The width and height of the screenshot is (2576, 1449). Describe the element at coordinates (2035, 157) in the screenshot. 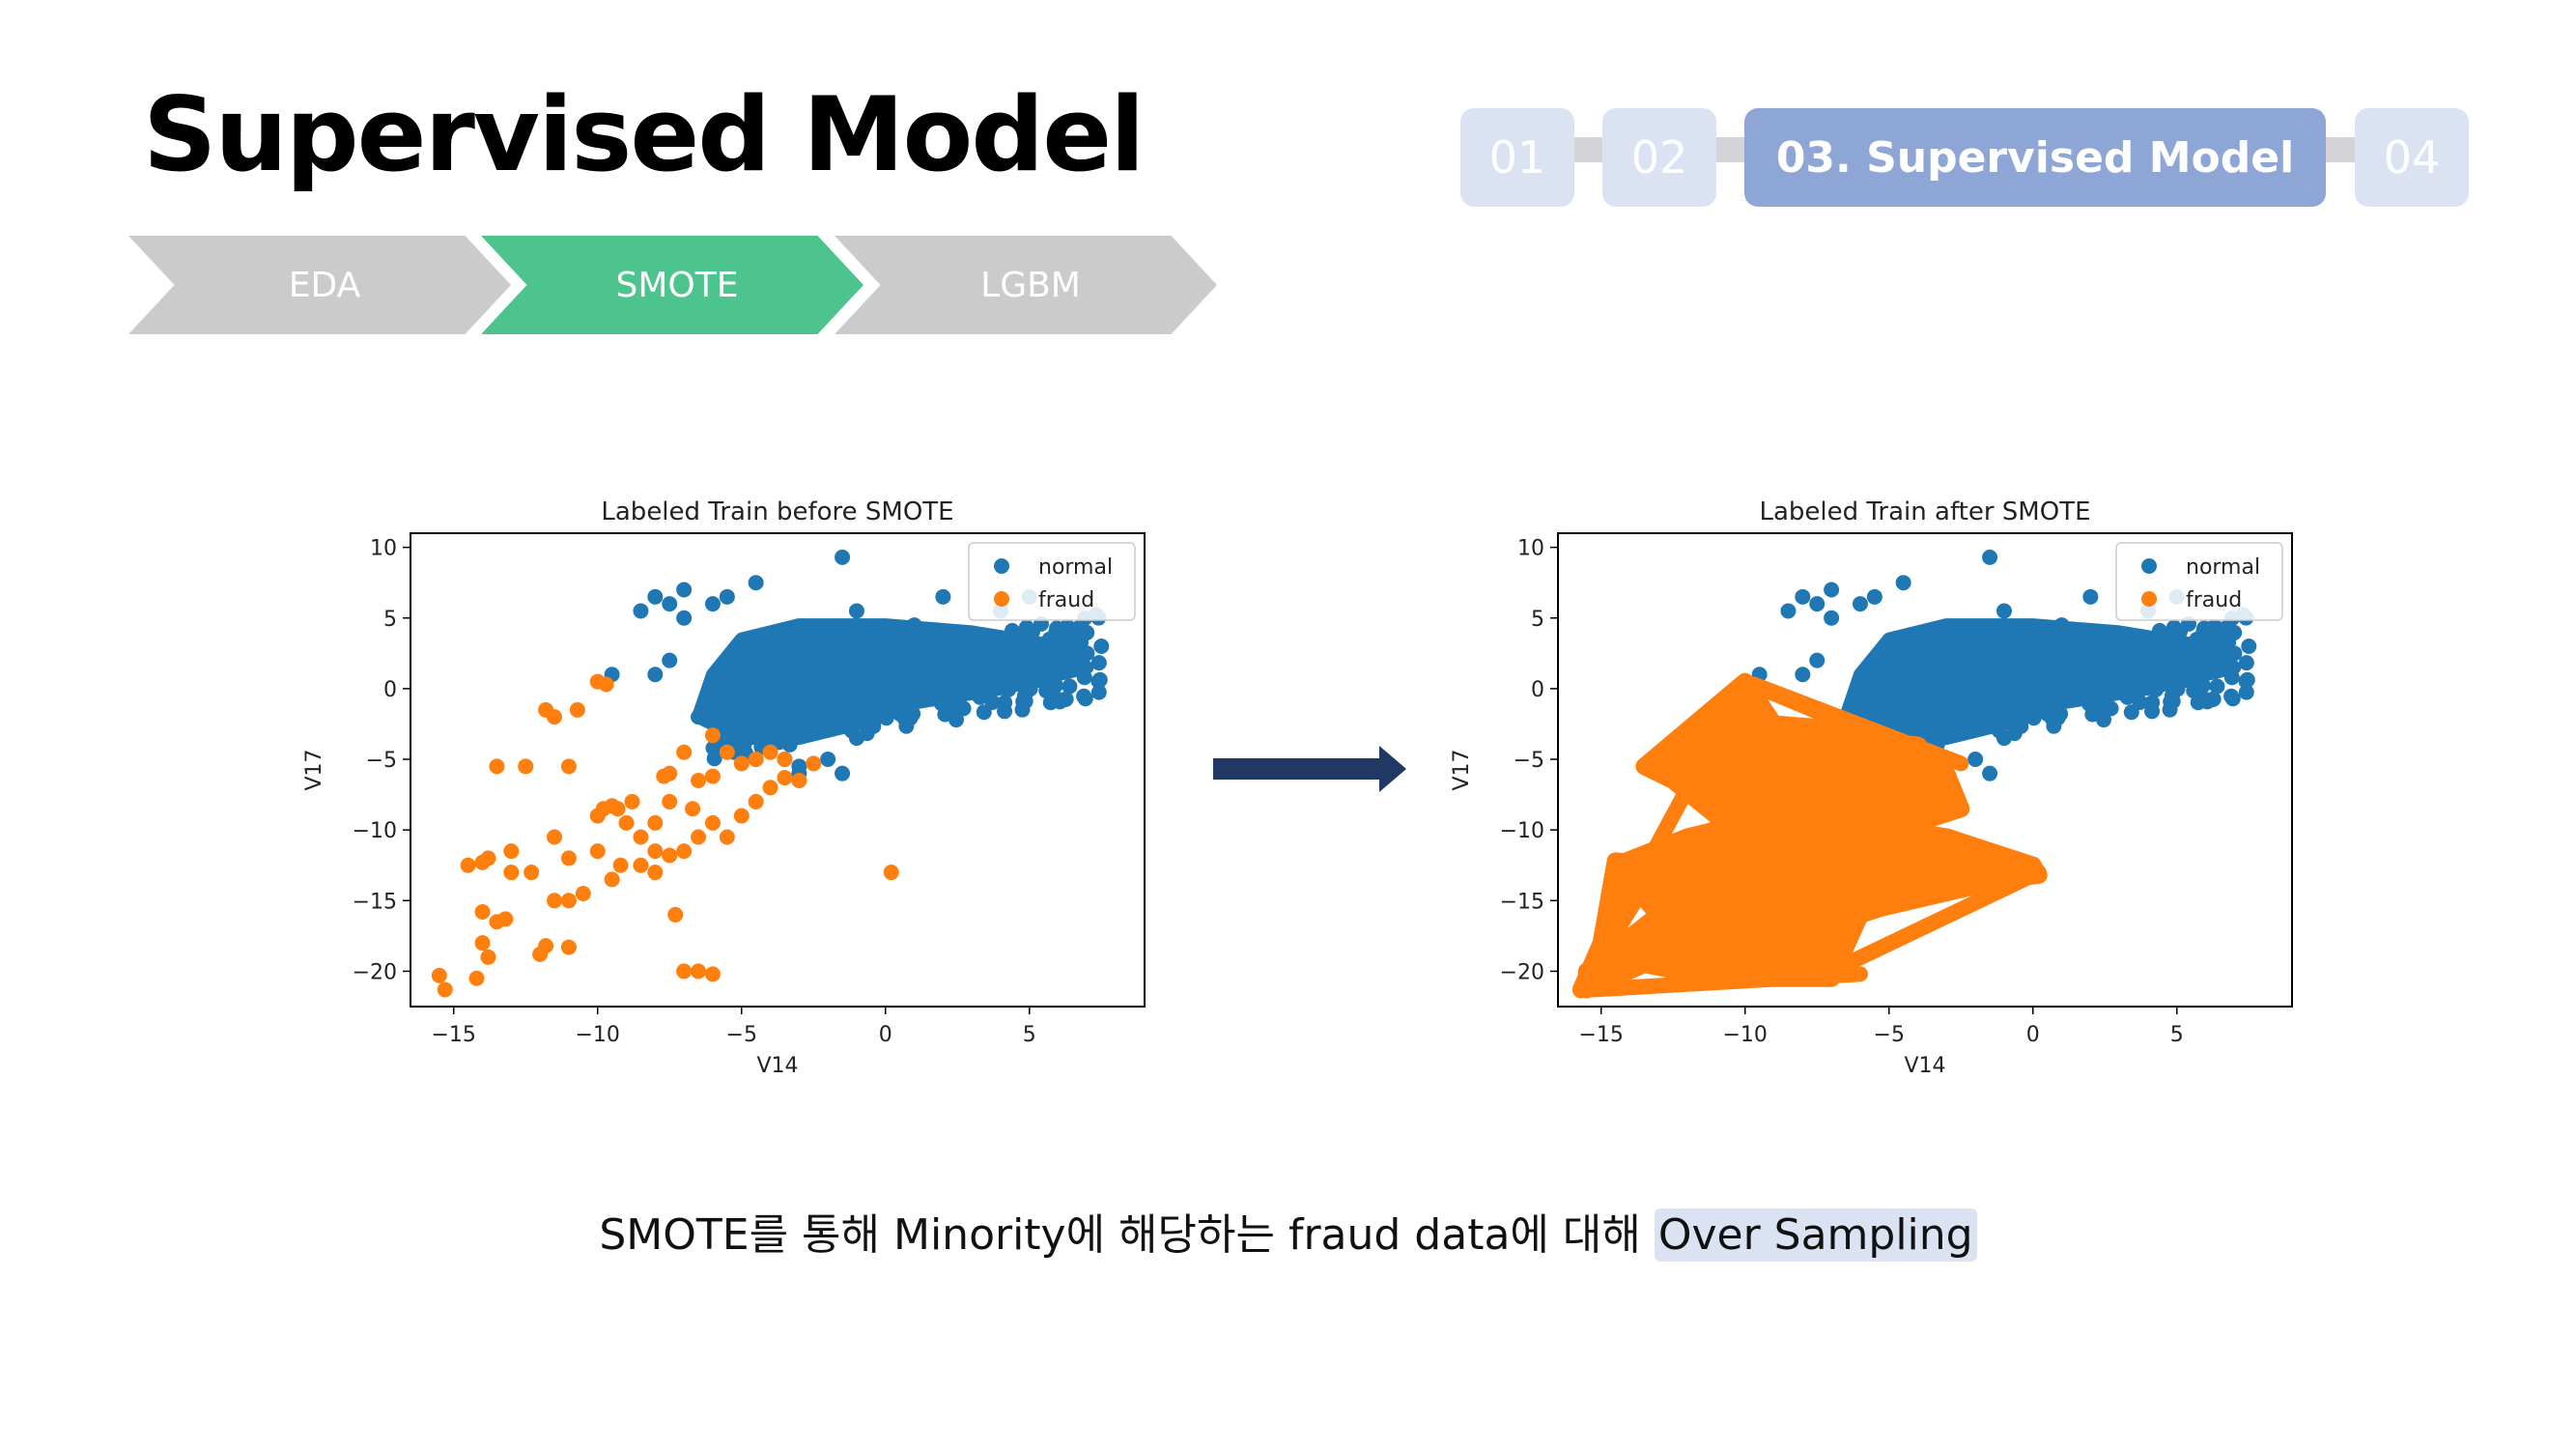

I see `nav-item-03: 03. Supervised Model` at that location.